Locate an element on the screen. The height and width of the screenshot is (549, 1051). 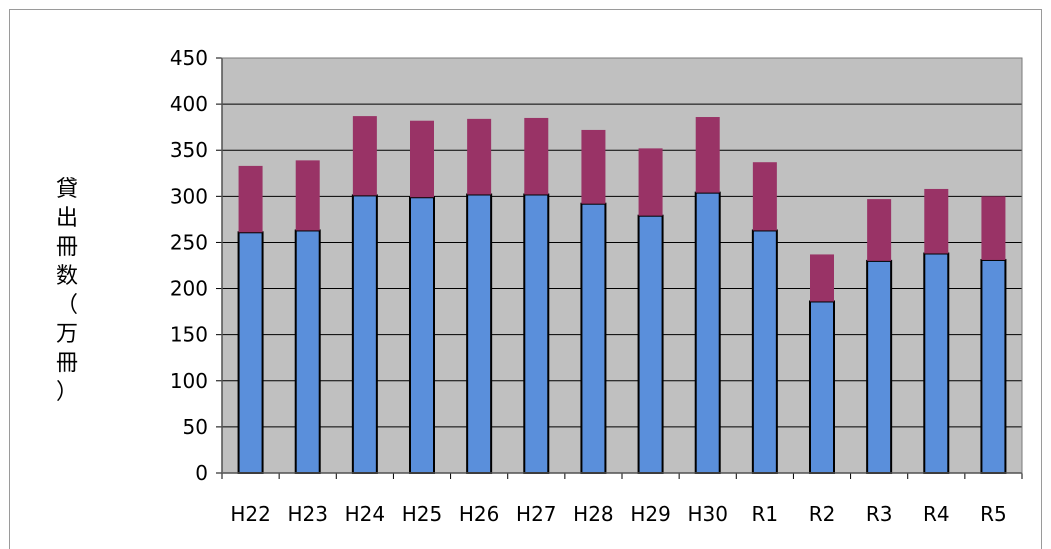
x-tick-label-H22: H22 is located at coordinates (250, 514).